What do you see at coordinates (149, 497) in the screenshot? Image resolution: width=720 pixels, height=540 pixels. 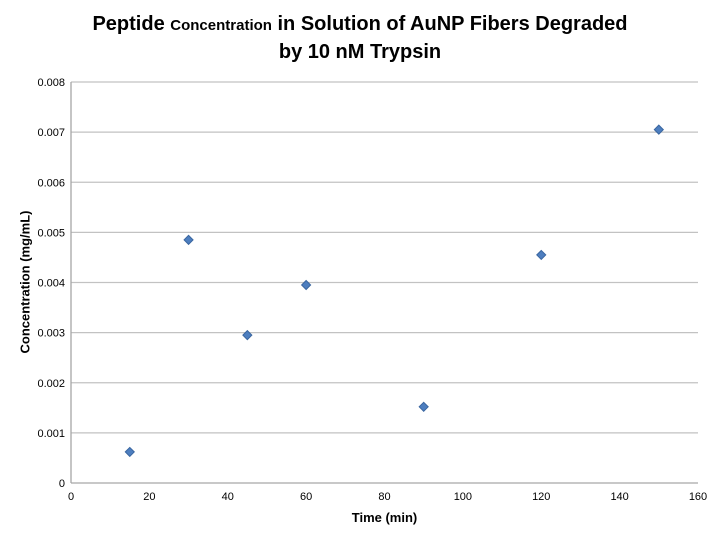 I see `x-tick-label: 20` at bounding box center [149, 497].